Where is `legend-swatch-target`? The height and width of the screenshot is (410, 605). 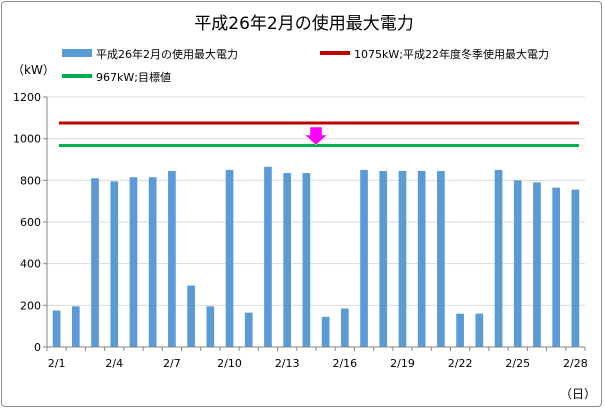
legend-swatch-target is located at coordinates (77, 76).